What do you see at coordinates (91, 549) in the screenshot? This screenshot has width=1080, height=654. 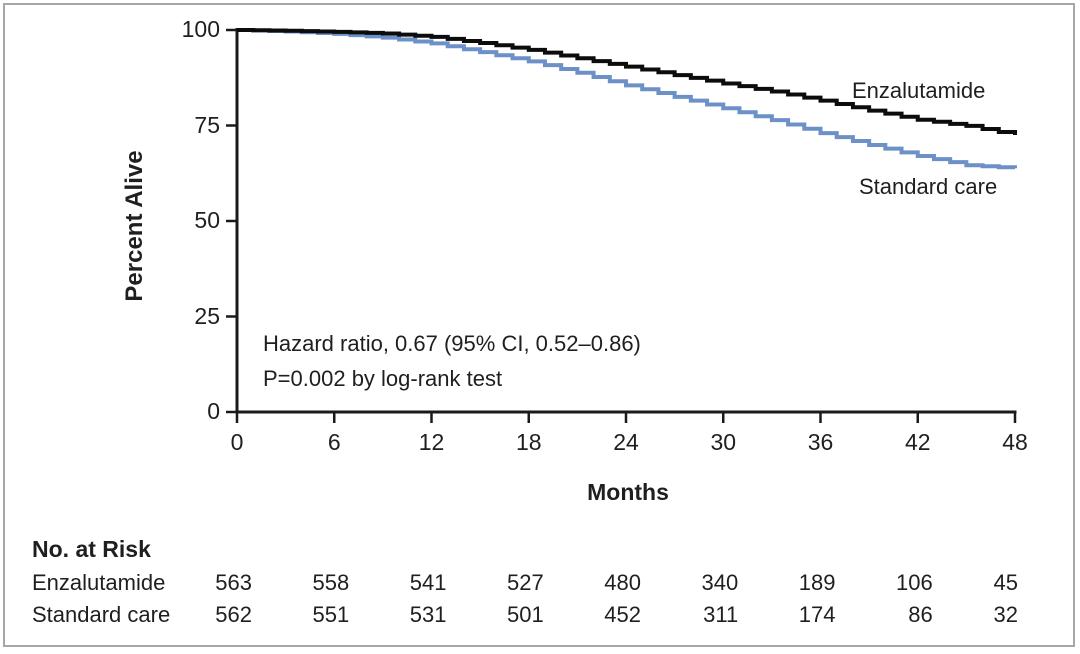 I see `risk-table-title: No. at Risk` at bounding box center [91, 549].